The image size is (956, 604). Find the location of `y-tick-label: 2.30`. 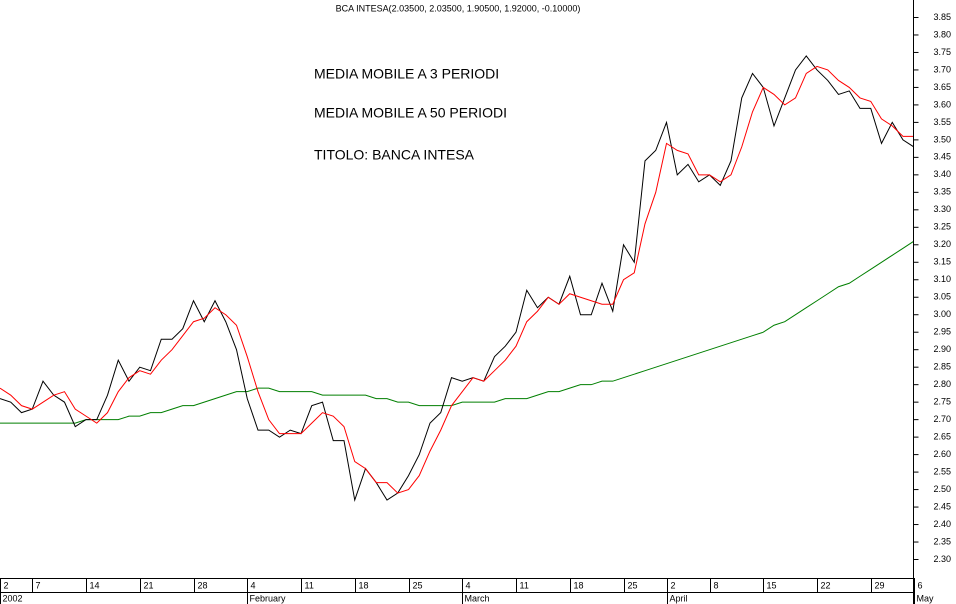

y-tick-label: 2.30 is located at coordinates (943, 559).